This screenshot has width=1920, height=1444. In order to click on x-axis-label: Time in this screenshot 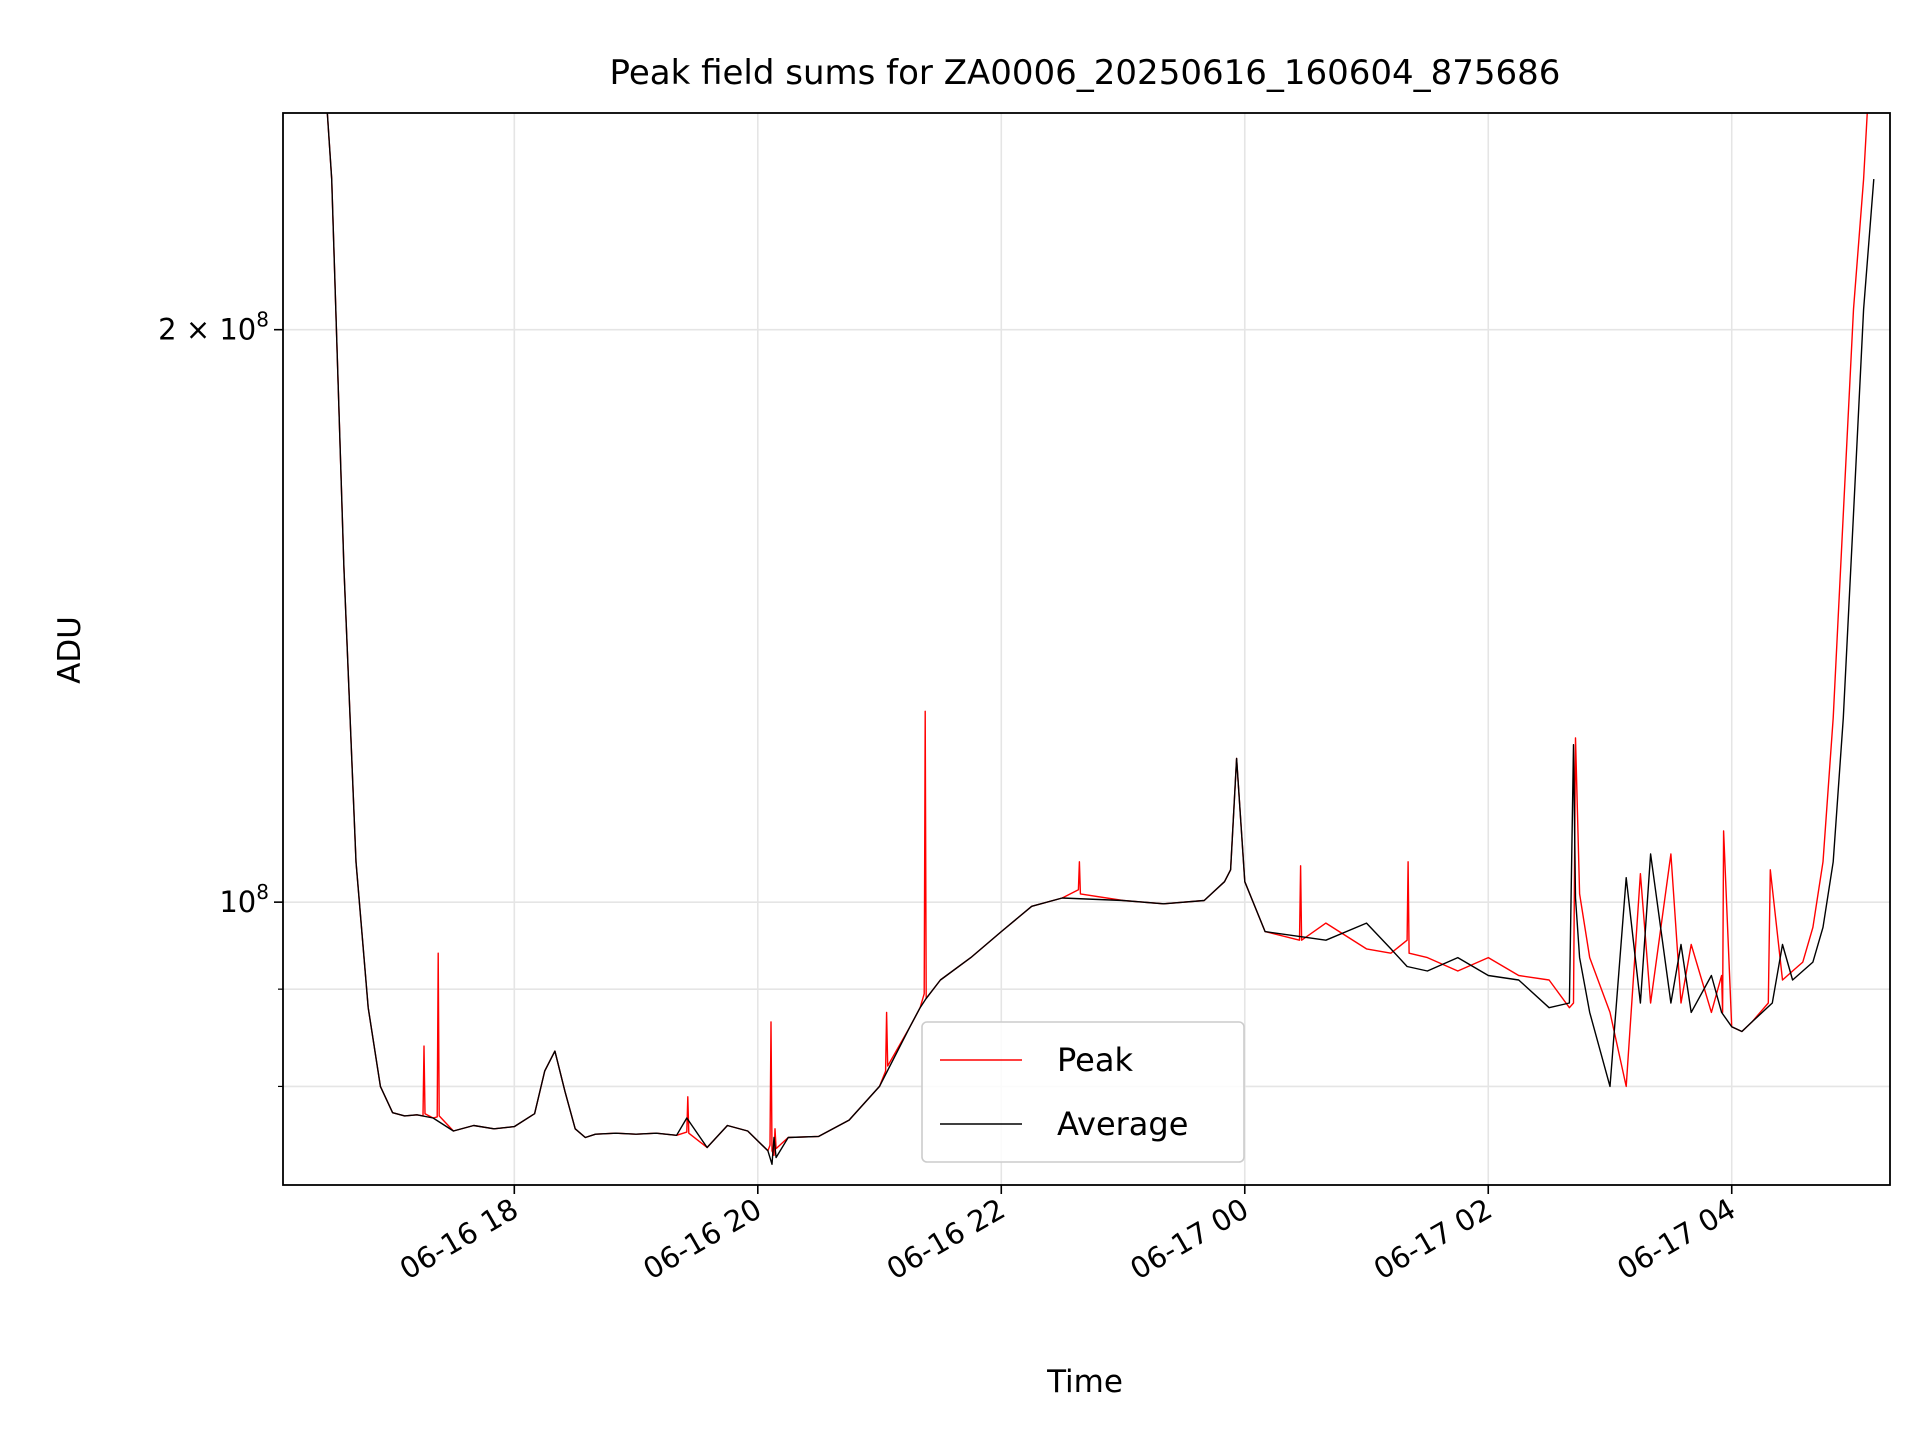, I will do `click(1084, 1382)`.